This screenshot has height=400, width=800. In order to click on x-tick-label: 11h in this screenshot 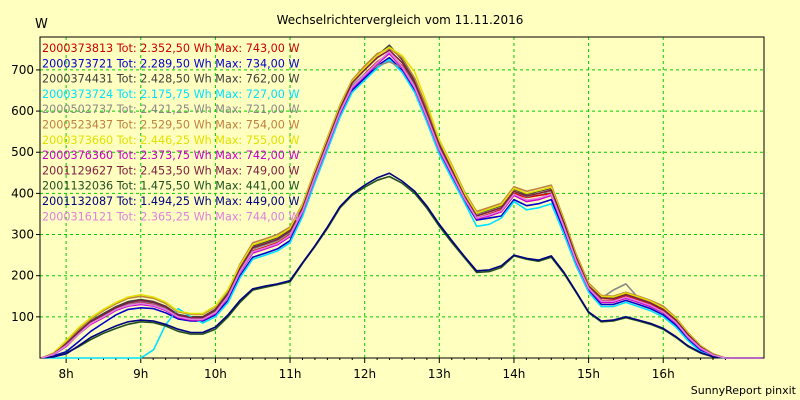, I will do `click(290, 374)`.